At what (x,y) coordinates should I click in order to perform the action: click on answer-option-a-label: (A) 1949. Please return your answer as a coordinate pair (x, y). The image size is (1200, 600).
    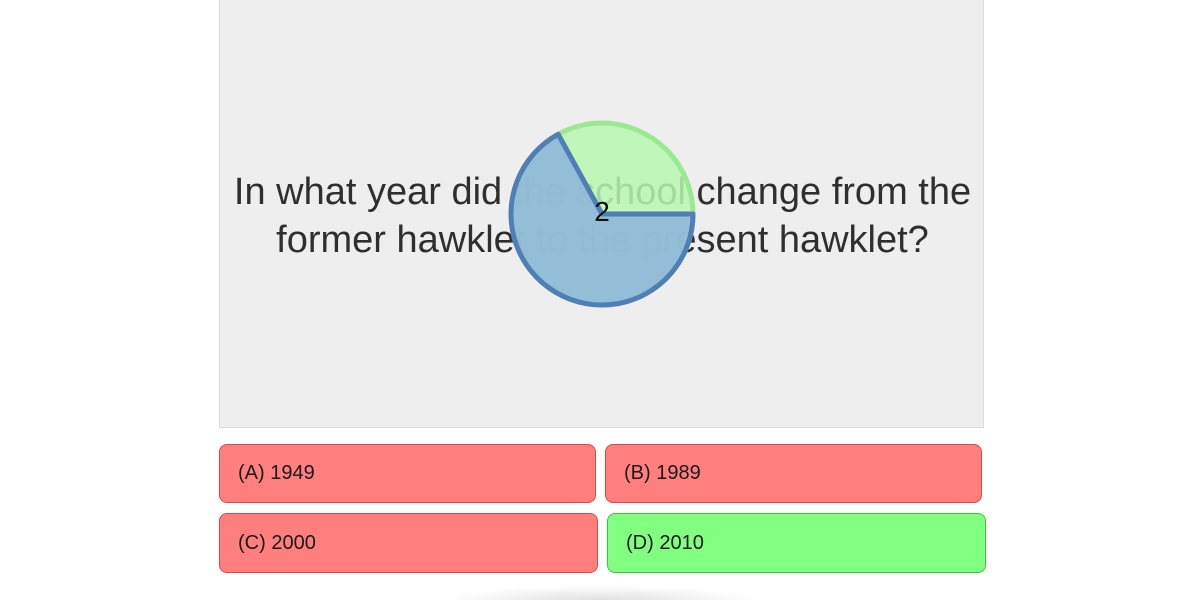
    Looking at the image, I should click on (276, 473).